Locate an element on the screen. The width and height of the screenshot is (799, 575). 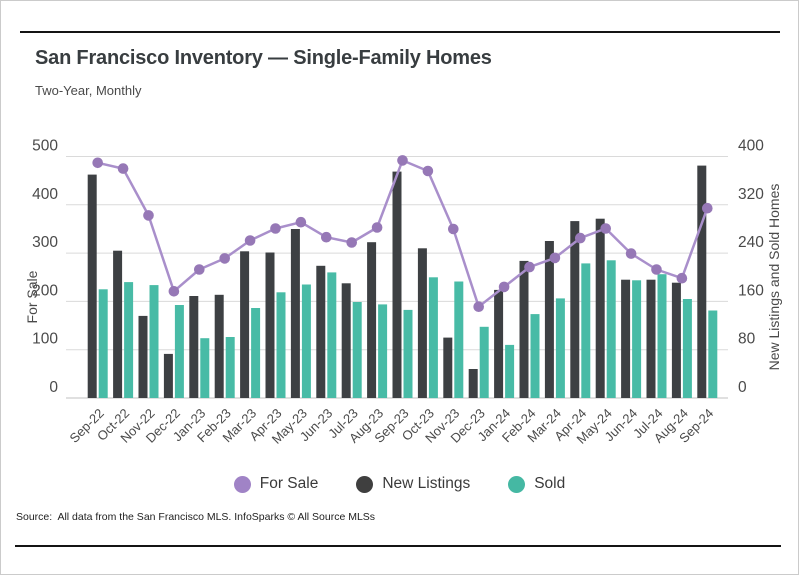
page-subtitle: Two-Year, Monthly is located at coordinates (88, 90).